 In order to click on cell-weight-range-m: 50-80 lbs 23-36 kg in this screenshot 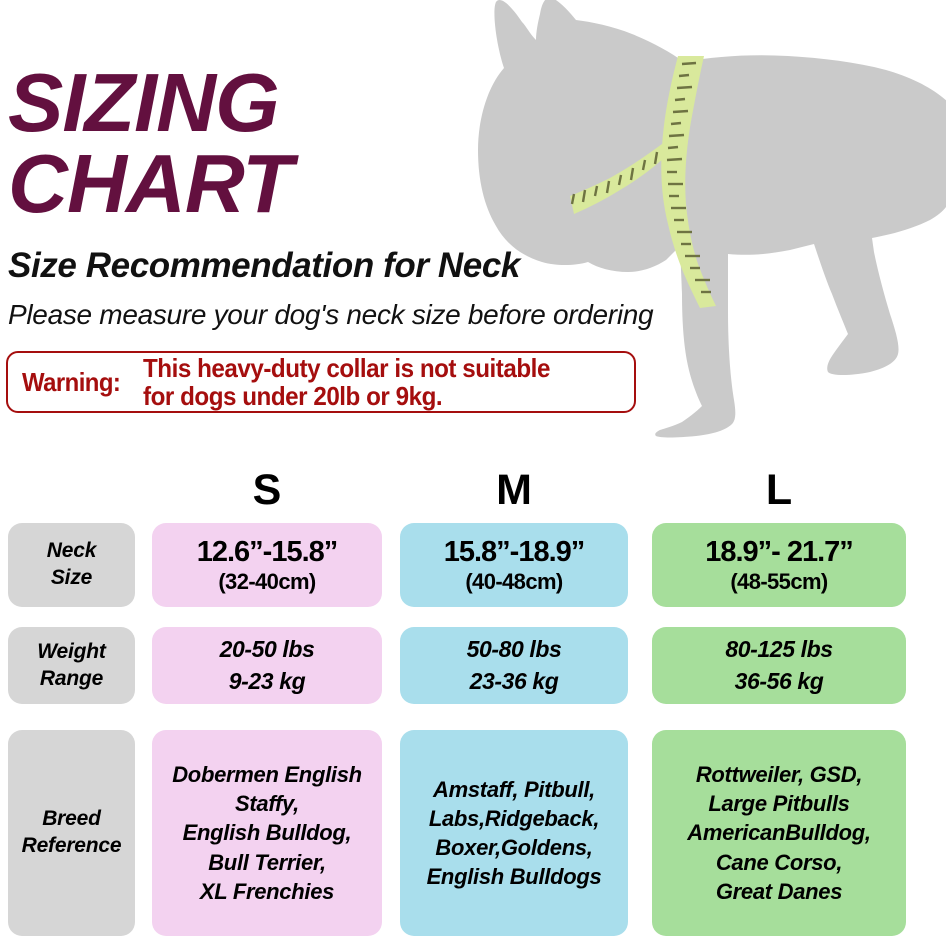, I will do `click(514, 665)`.